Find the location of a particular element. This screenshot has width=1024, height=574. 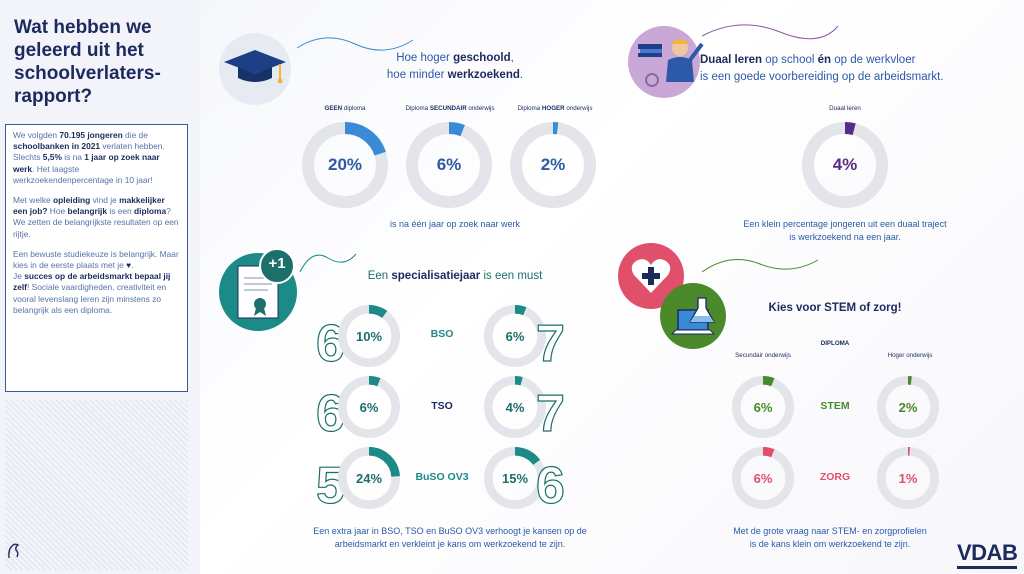

donut-bso-before: 10% is located at coordinates (369, 336).